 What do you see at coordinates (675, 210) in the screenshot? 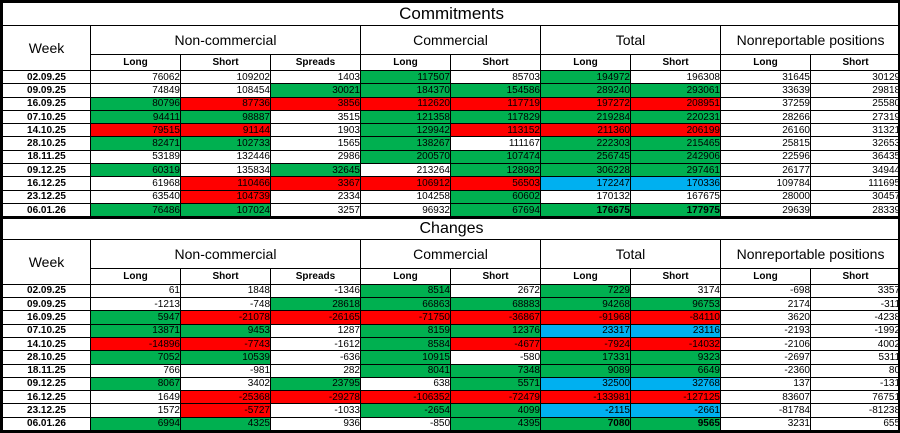
I see `data-cell: 177975` at bounding box center [675, 210].